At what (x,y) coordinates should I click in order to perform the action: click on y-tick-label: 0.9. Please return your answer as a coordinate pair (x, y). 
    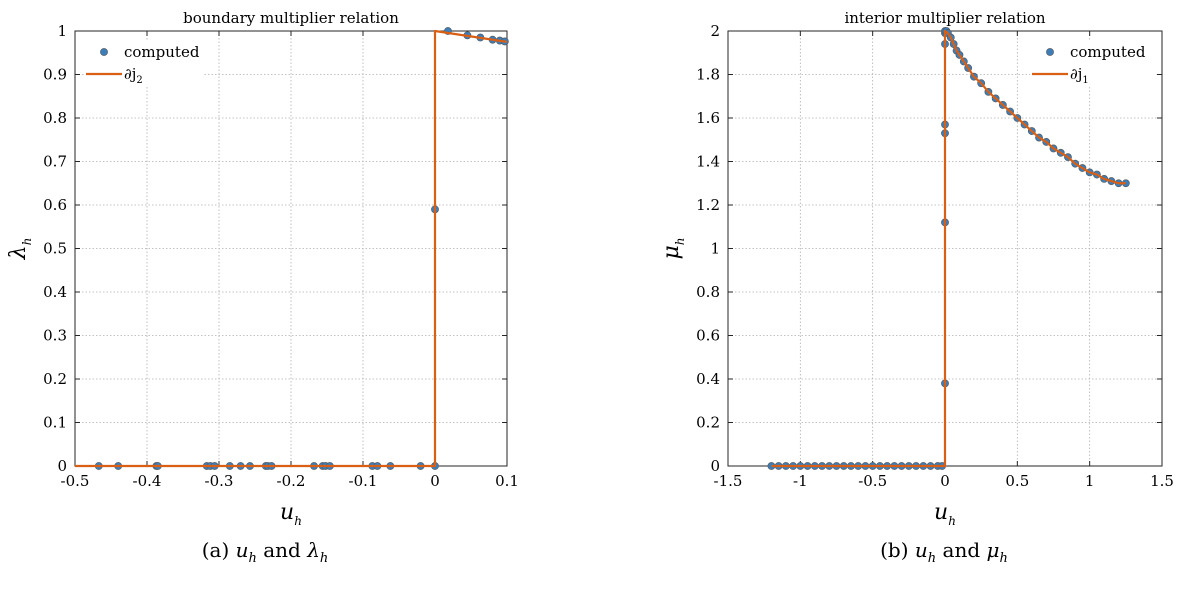
    Looking at the image, I should click on (55, 75).